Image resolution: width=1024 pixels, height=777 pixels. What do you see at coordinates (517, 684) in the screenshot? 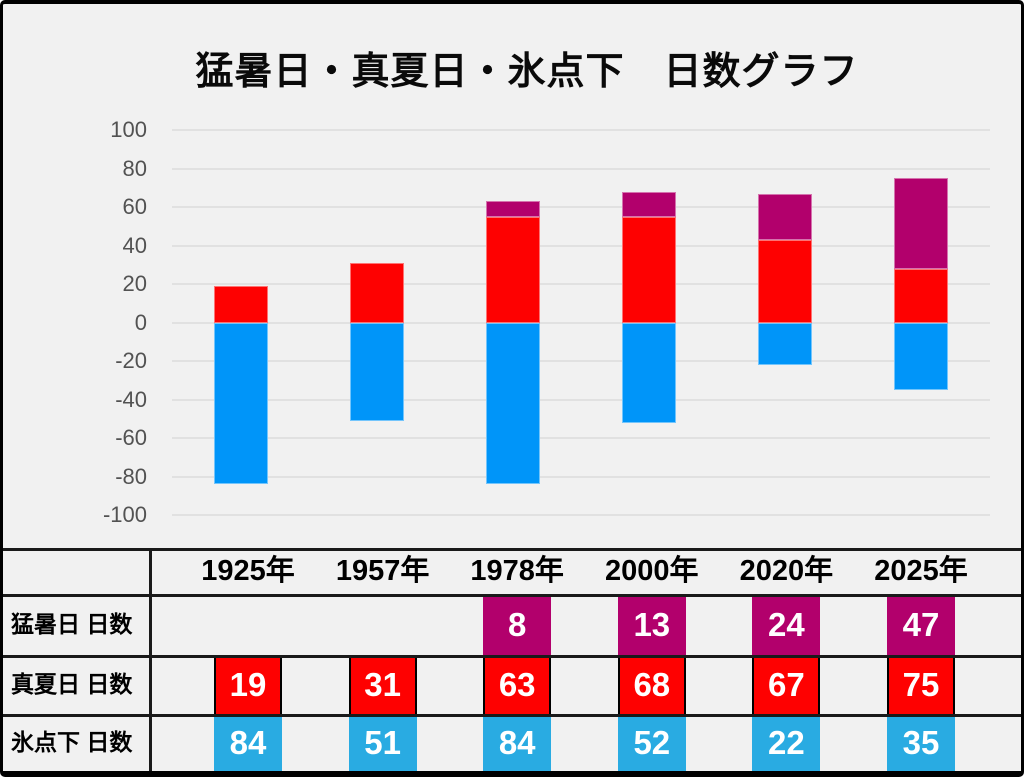
I see `table-value-cell: 63` at bounding box center [517, 684].